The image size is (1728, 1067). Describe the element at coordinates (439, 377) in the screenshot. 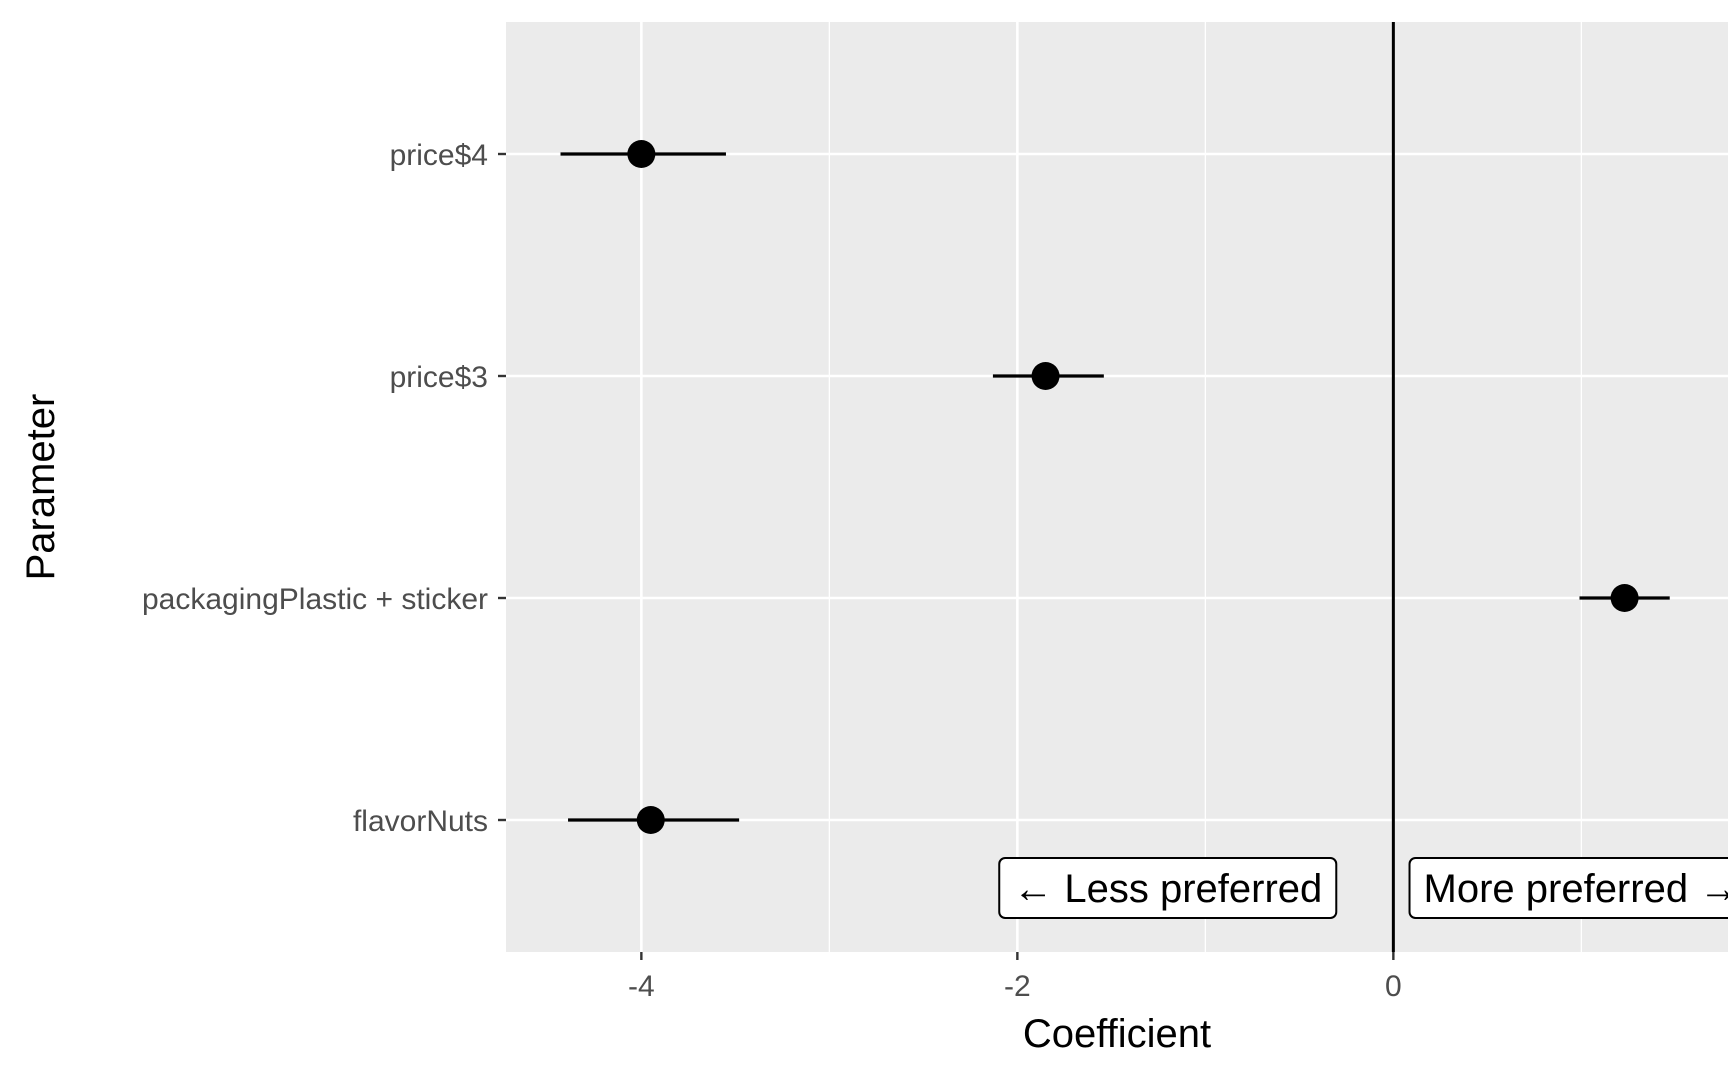

I see `y-tick-label: price$3` at that location.